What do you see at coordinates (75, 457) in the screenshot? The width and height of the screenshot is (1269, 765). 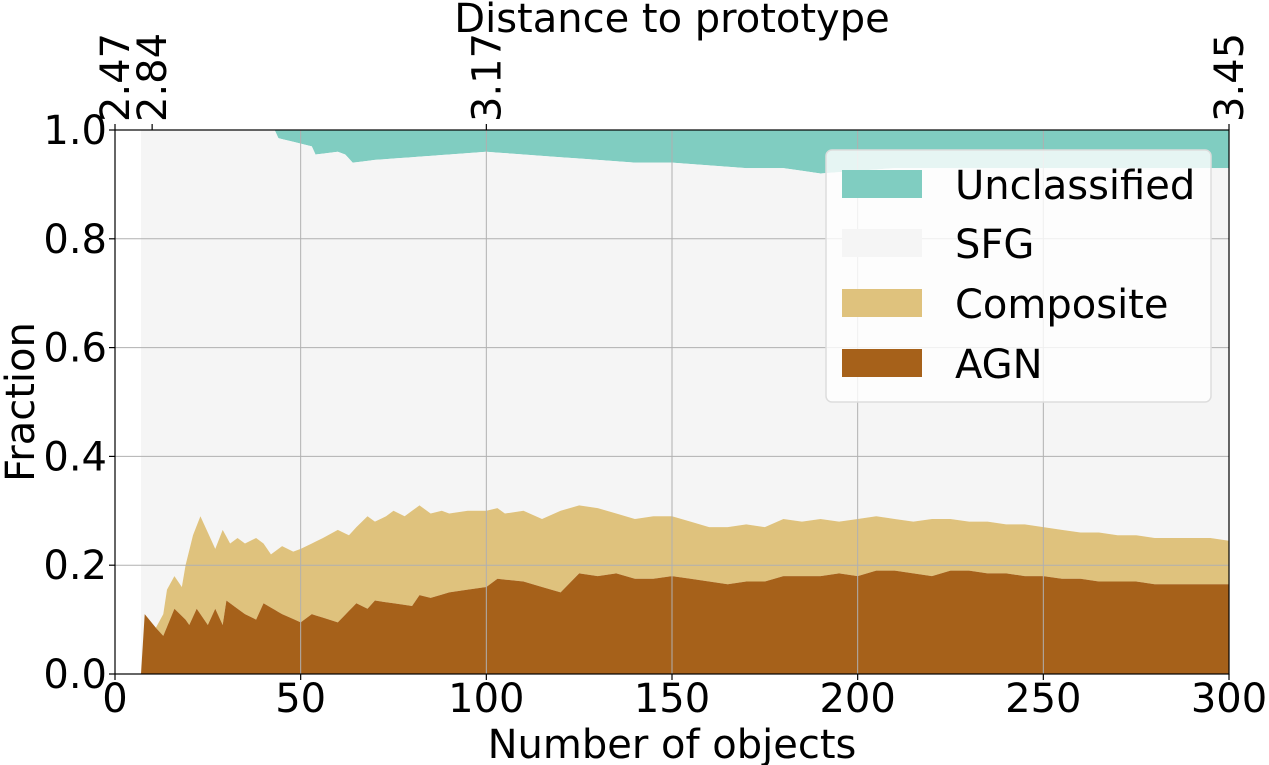 I see `y-tick-label: 0.4` at bounding box center [75, 457].